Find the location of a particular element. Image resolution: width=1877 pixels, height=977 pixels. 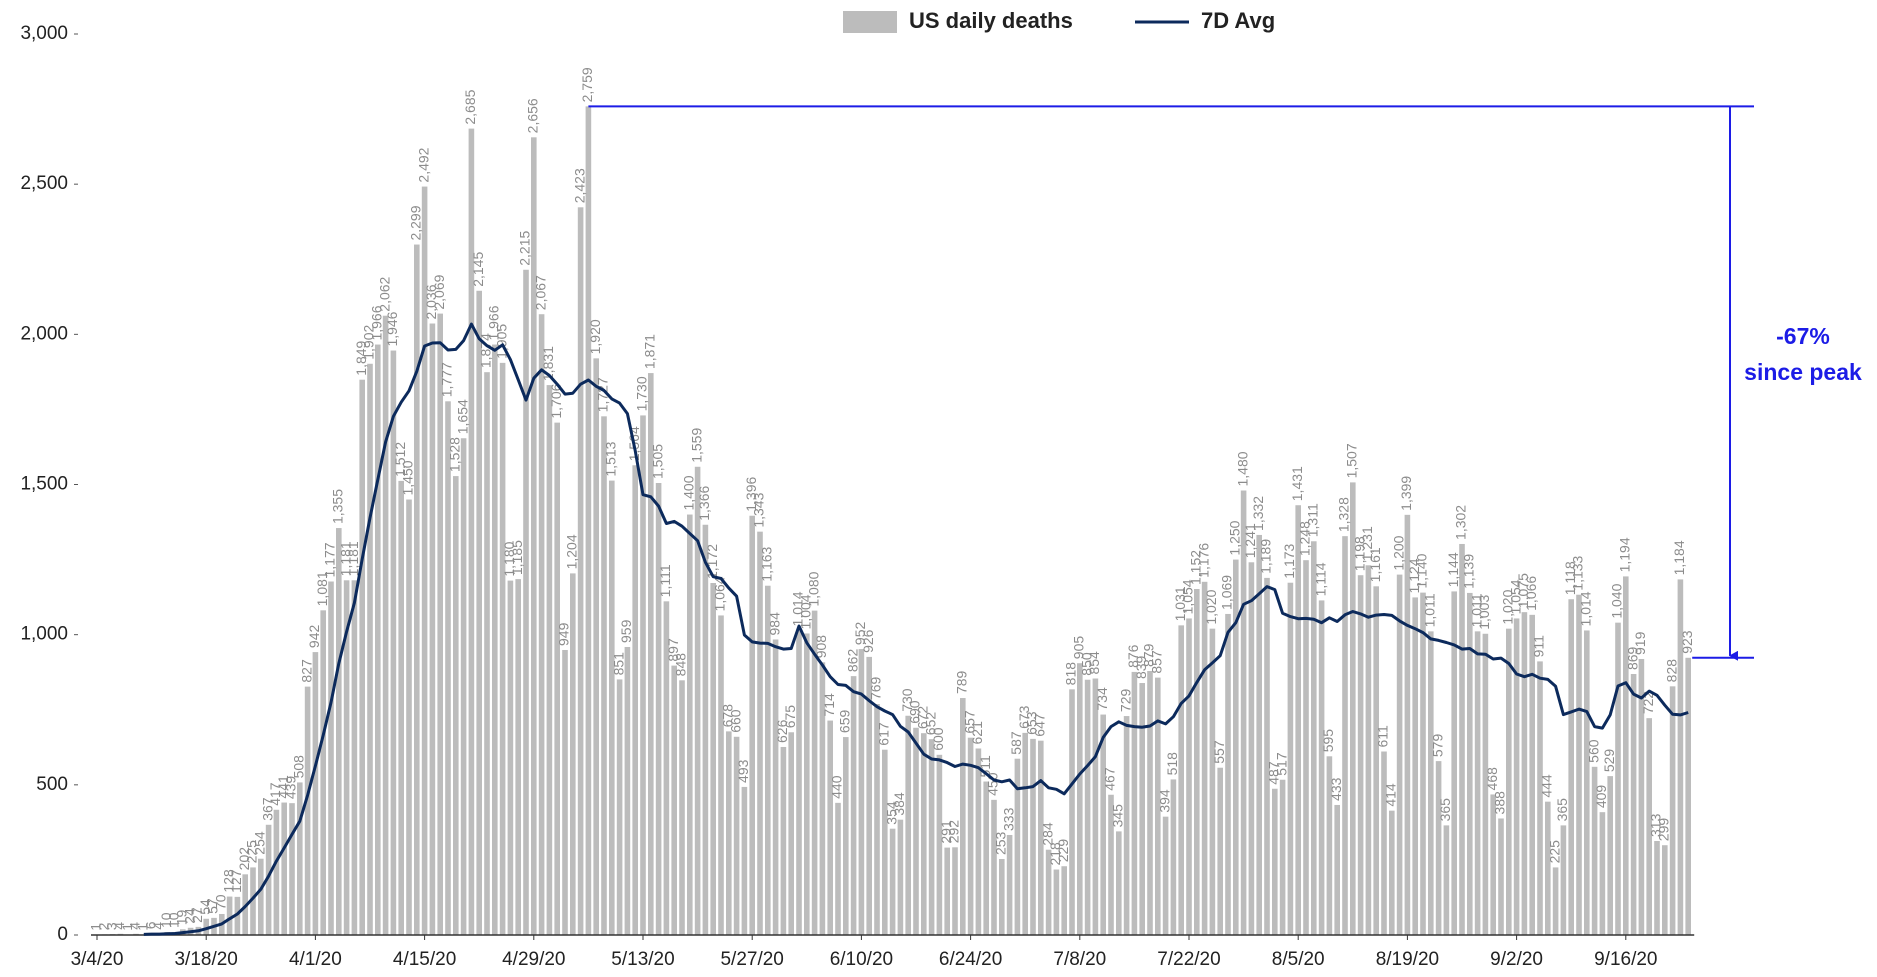

value-label: 1,177 is located at coordinates (330, 559).